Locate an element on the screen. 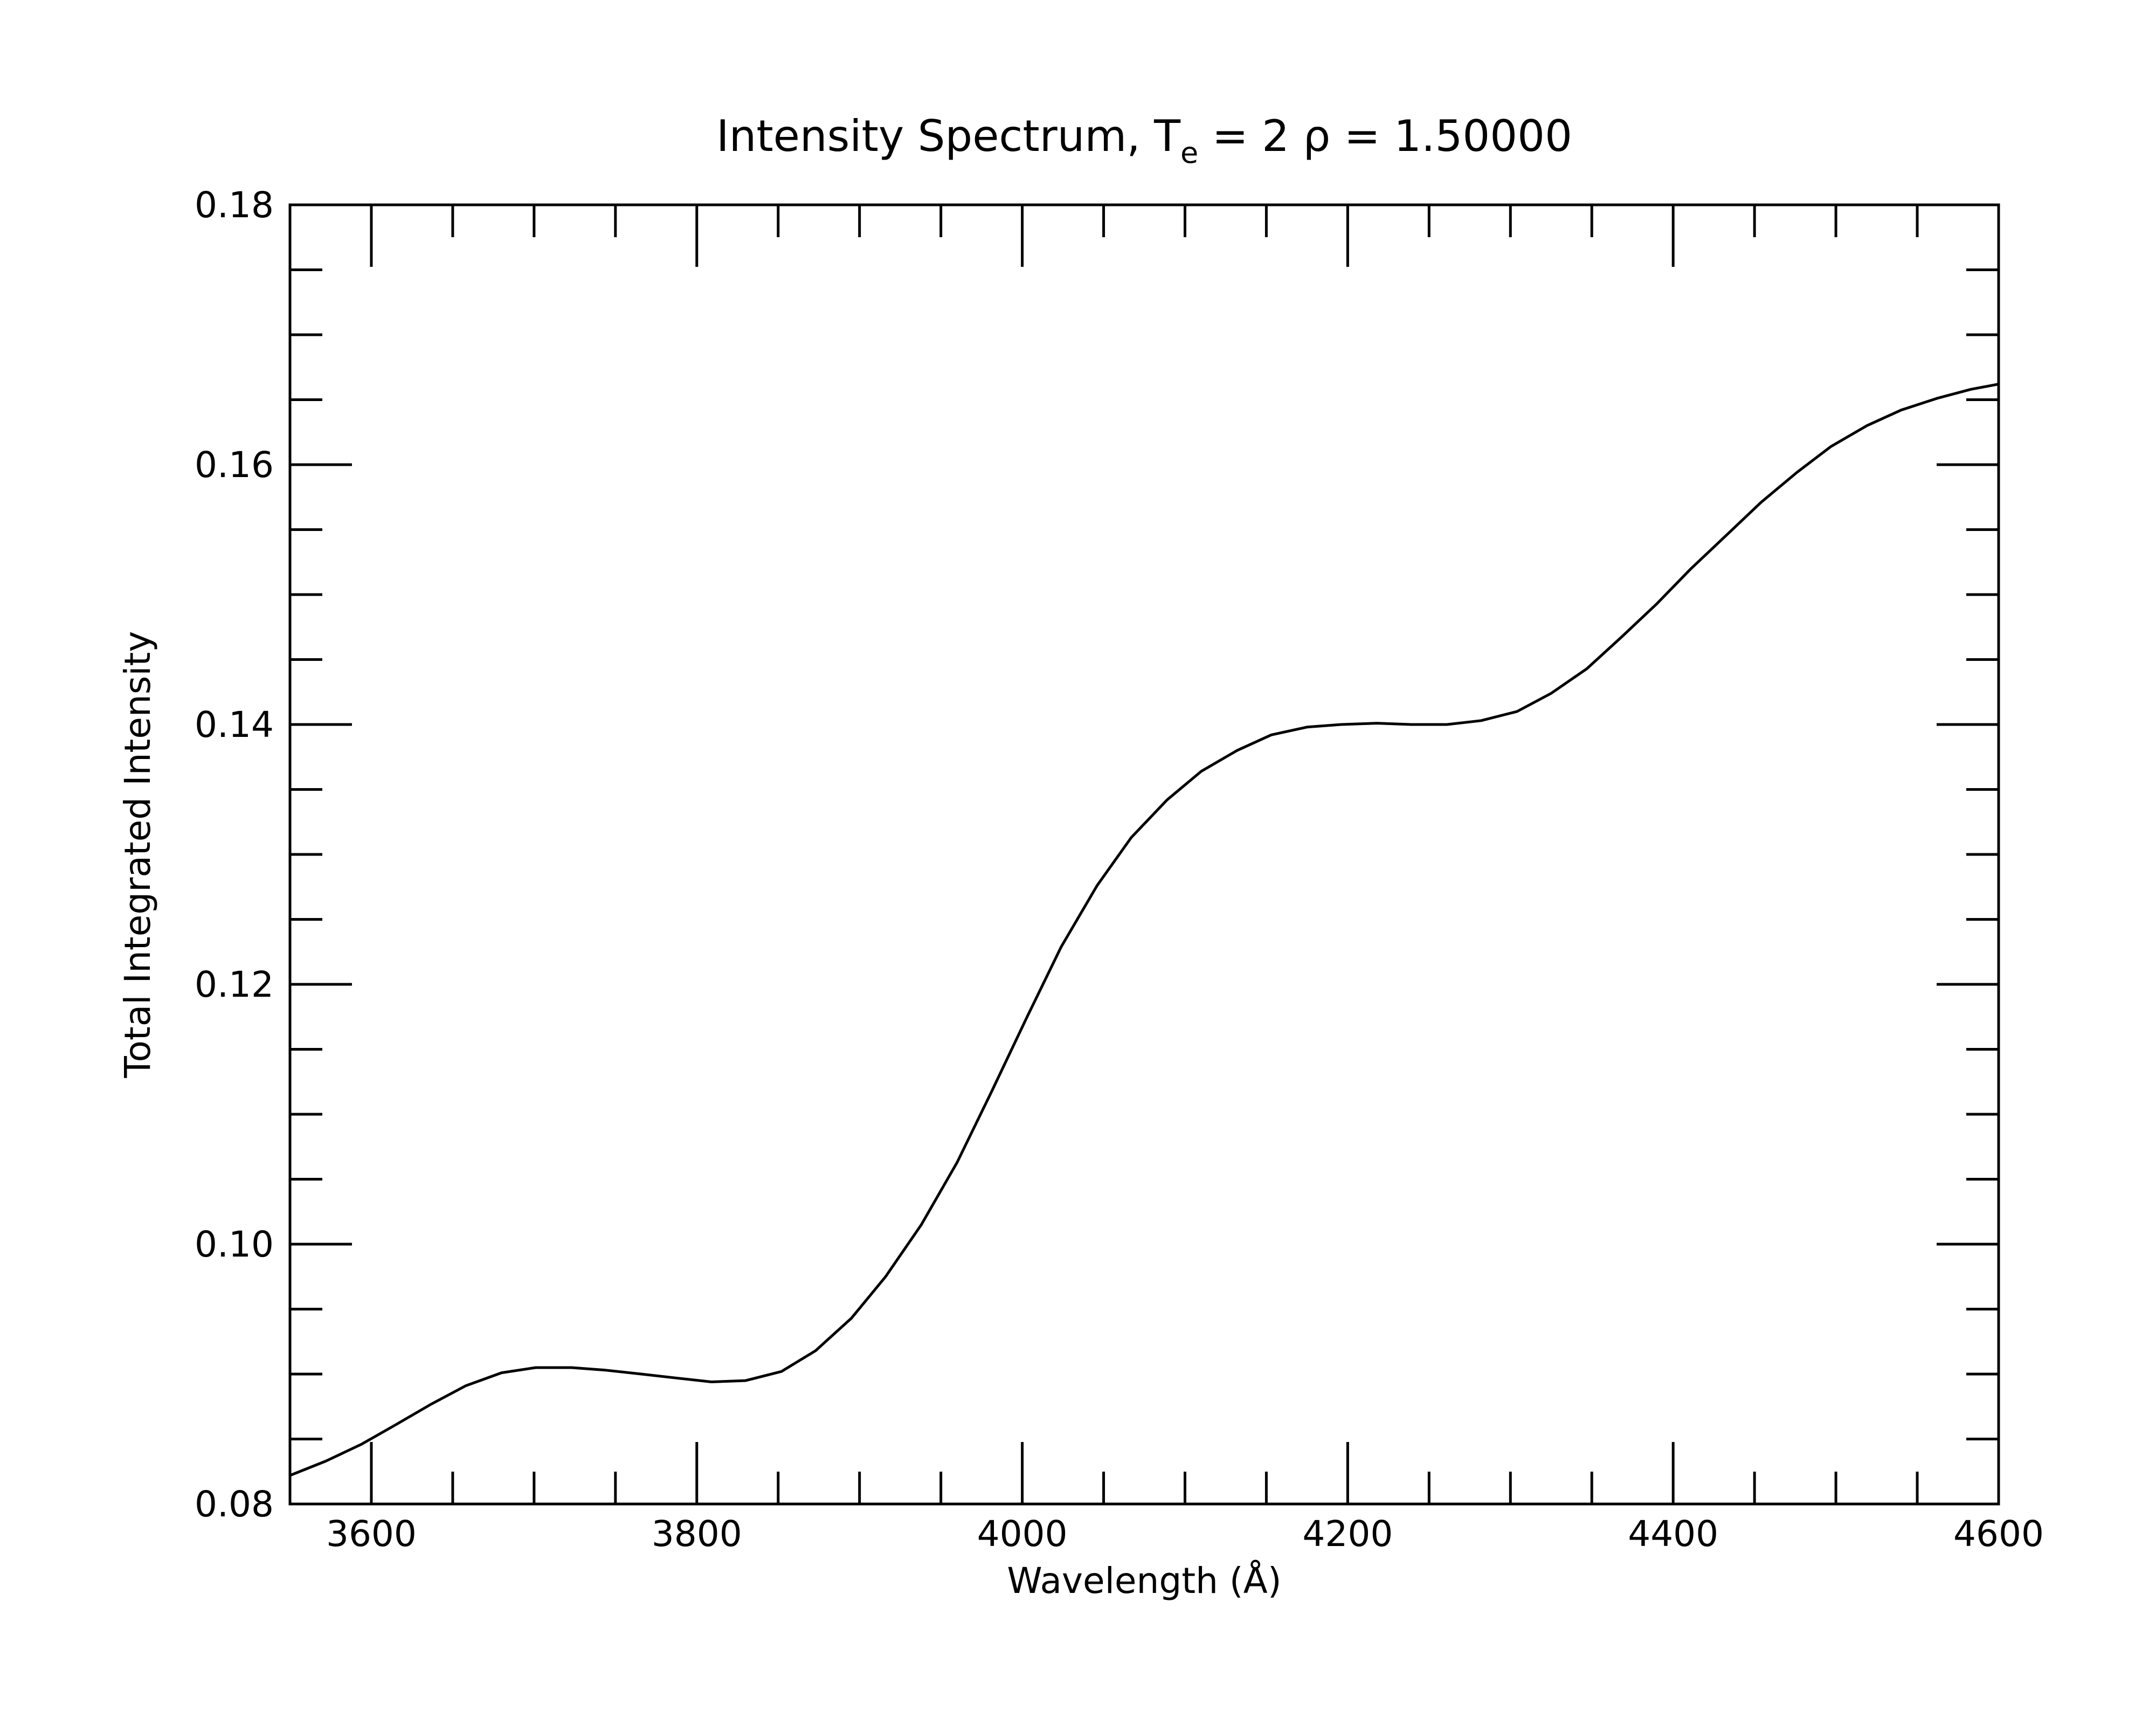 The width and height of the screenshot is (2156, 1725). y-tick-label: 0.12 is located at coordinates (235, 984).